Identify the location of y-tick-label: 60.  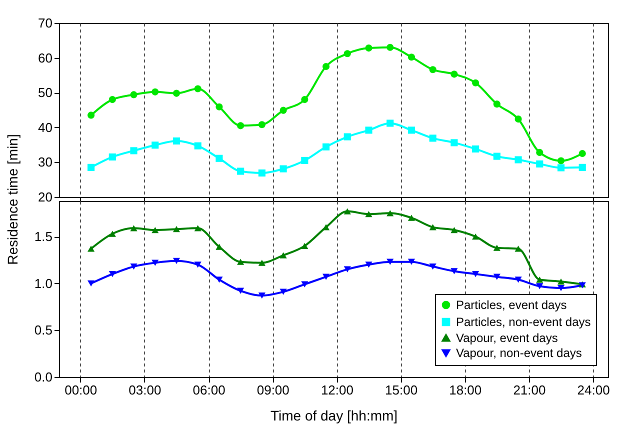
(45, 58).